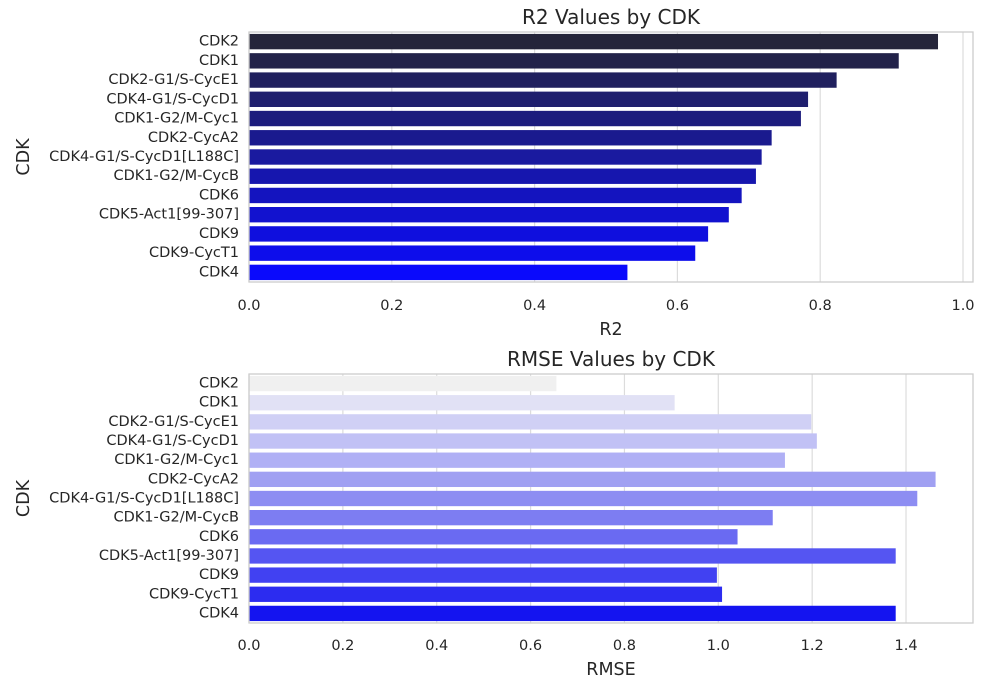 This screenshot has height=684, width=984. What do you see at coordinates (611, 17) in the screenshot?
I see `chart-title: R2 Values by CDK` at bounding box center [611, 17].